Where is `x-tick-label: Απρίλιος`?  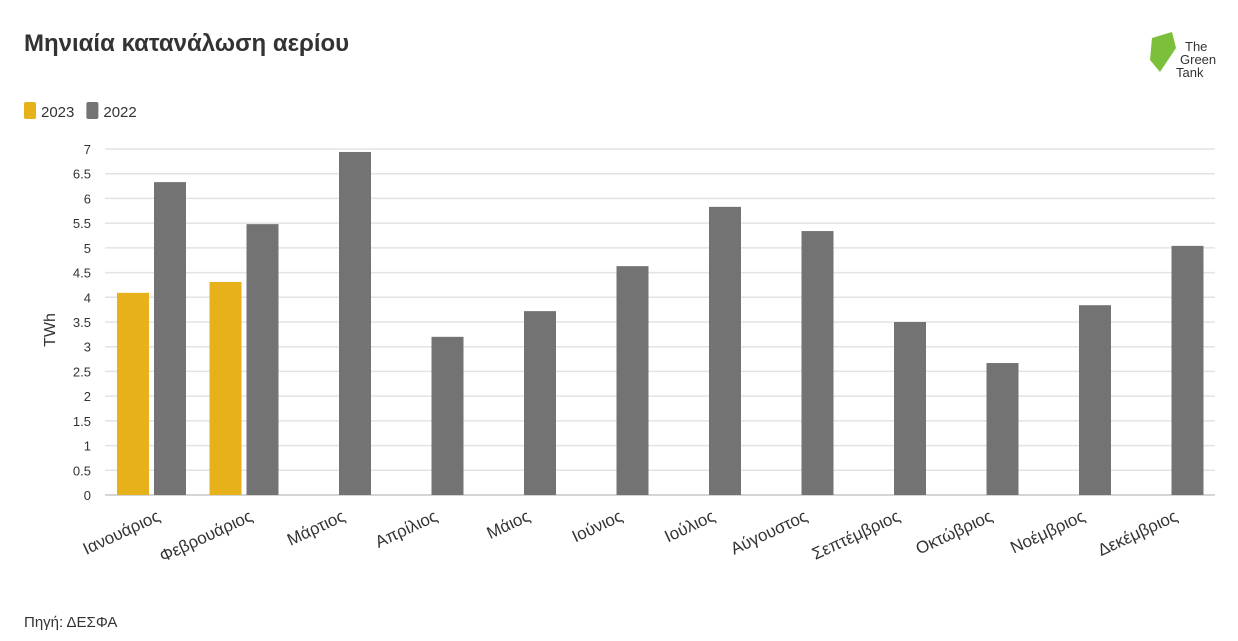
x-tick-label: Απρίλιος is located at coordinates (406, 528).